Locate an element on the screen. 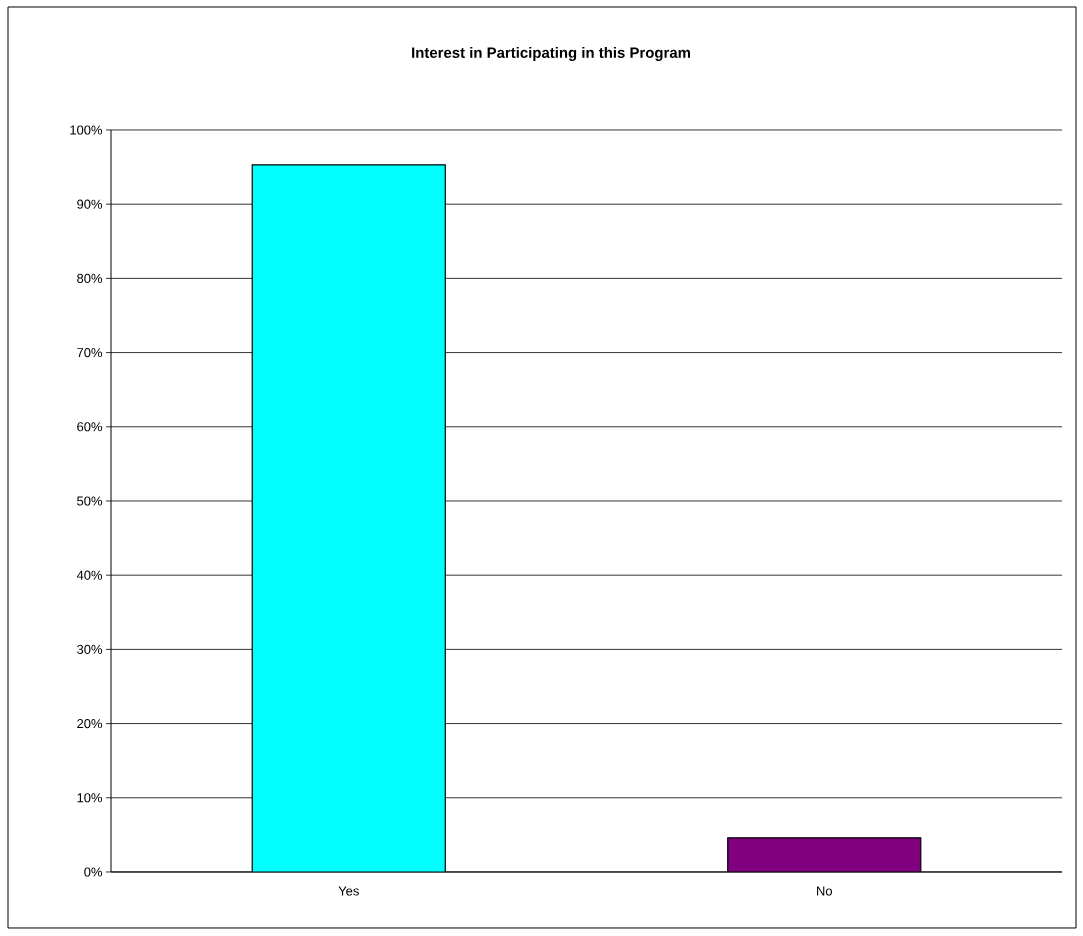  chart-title: Interest in Participating in this Program is located at coordinates (551, 53).